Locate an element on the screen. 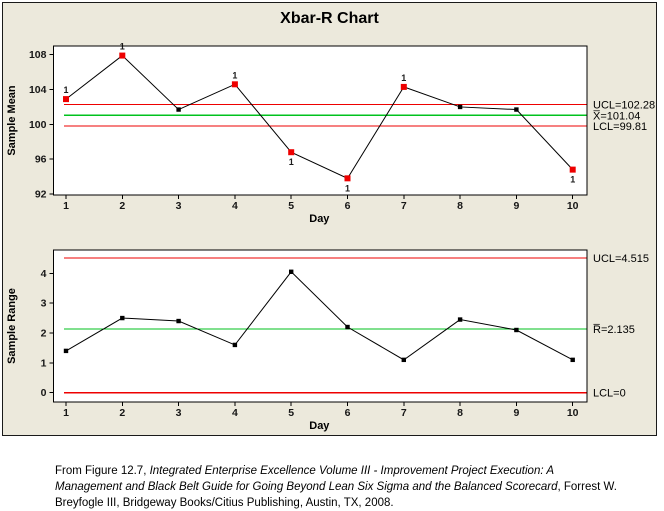 Image resolution: width=664 pixels, height=511 pixels. xbar-chart-ooc-flag-day-2: 1 is located at coordinates (122, 47).